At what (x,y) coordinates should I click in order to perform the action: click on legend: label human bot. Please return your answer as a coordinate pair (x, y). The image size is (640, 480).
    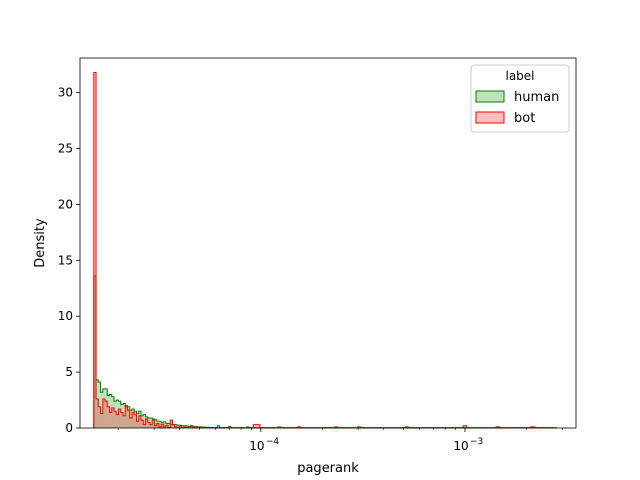
    Looking at the image, I should click on (520, 98).